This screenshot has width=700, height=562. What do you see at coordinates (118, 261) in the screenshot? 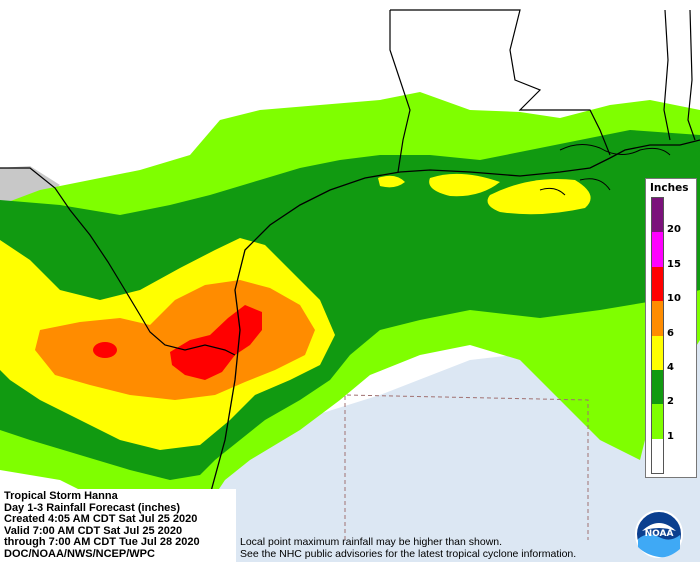
I see `border-mexico-texas` at bounding box center [118, 261].